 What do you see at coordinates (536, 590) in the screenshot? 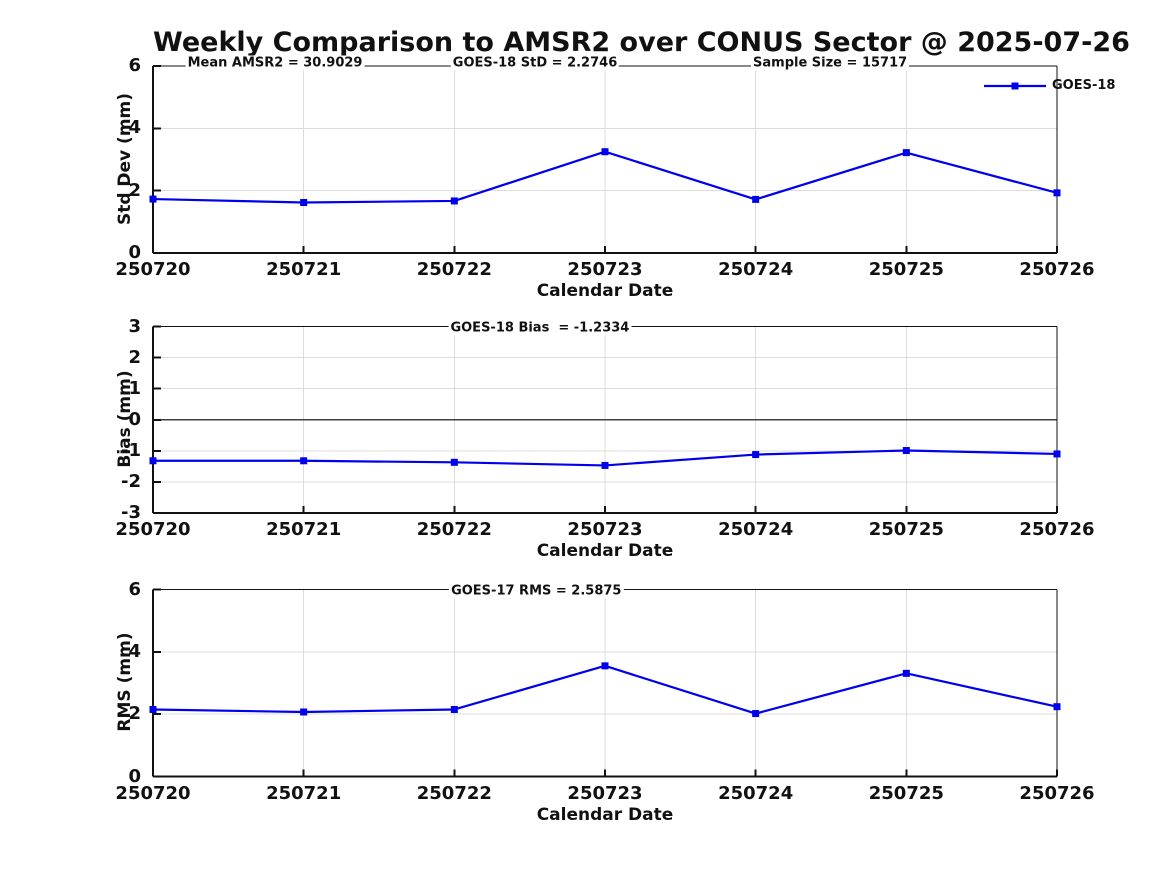
I see `annotation-goes17-rms: GOES-17 RMS = 2.5875` at bounding box center [536, 590].